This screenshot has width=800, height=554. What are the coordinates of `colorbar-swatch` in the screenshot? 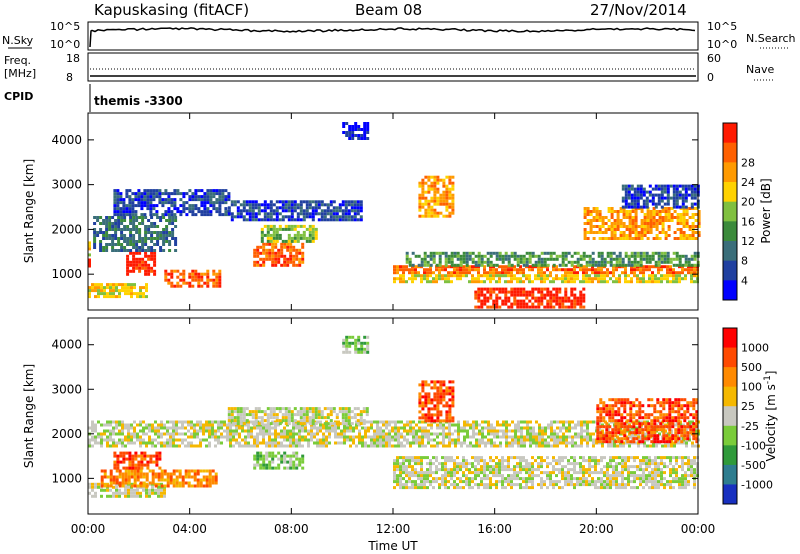 It's located at (730, 251).